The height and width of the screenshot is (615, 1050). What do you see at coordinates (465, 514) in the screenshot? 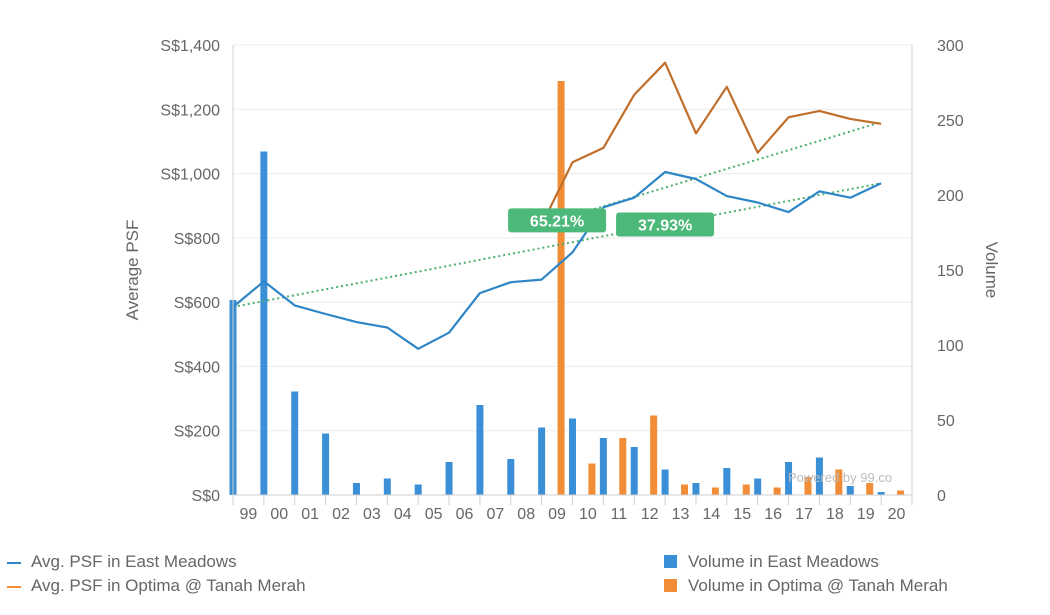
I see `x-tick-label: 06` at bounding box center [465, 514].